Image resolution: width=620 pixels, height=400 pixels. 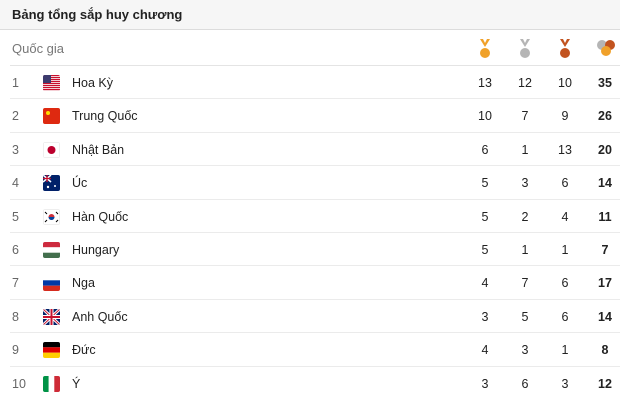 What do you see at coordinates (315, 183) in the screenshot?
I see `table-row: 4 Úc 5 3 6 14` at bounding box center [315, 183].